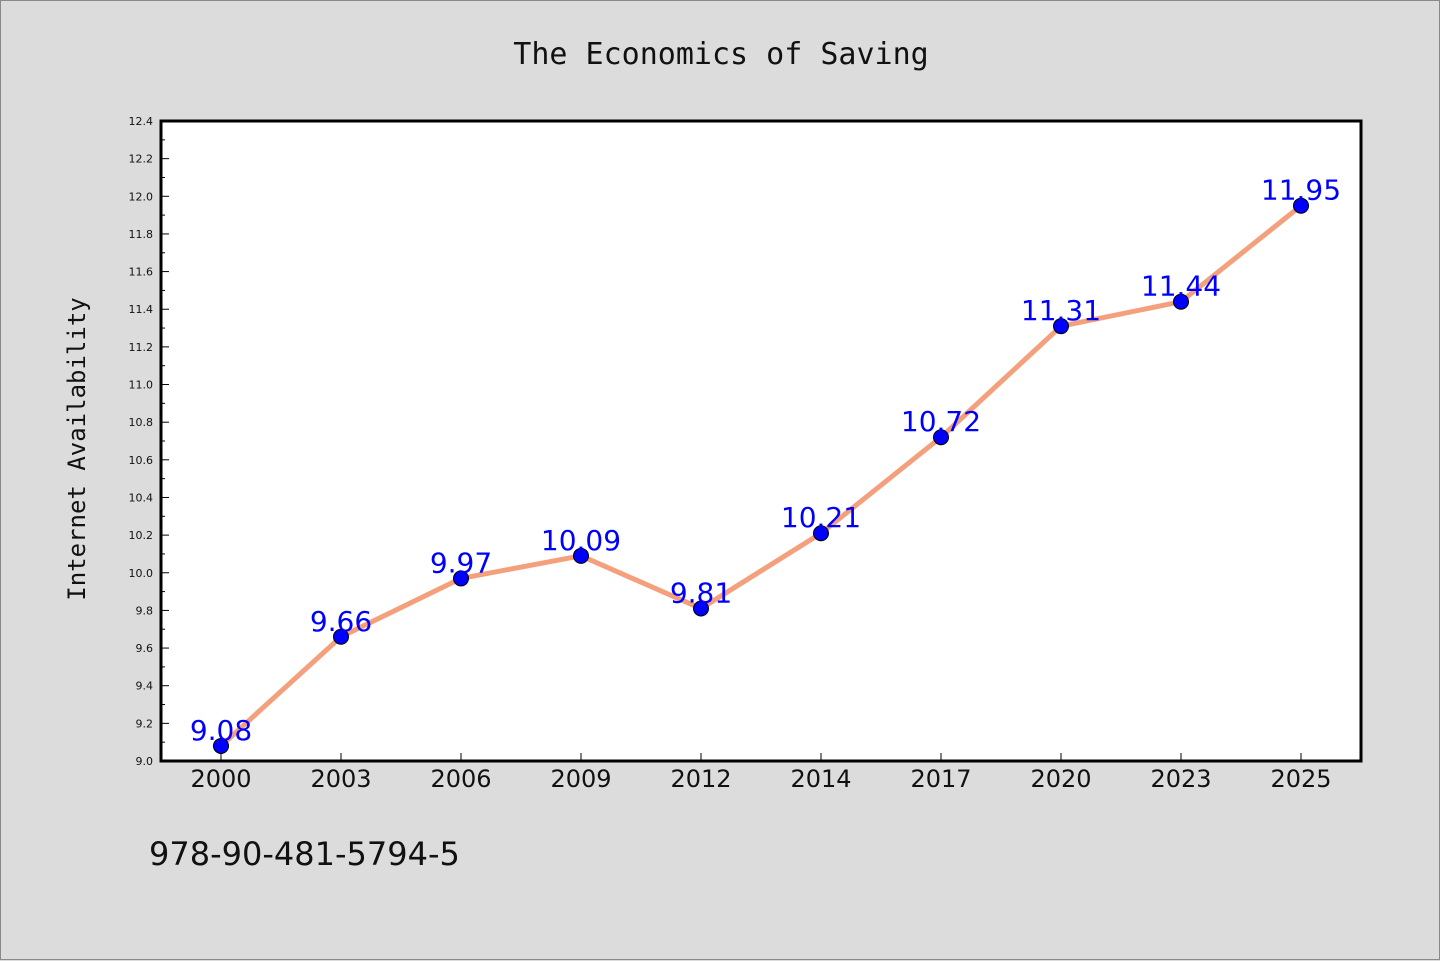  What do you see at coordinates (1180, 779) in the screenshot?
I see `x-tick-label: 2023` at bounding box center [1180, 779].